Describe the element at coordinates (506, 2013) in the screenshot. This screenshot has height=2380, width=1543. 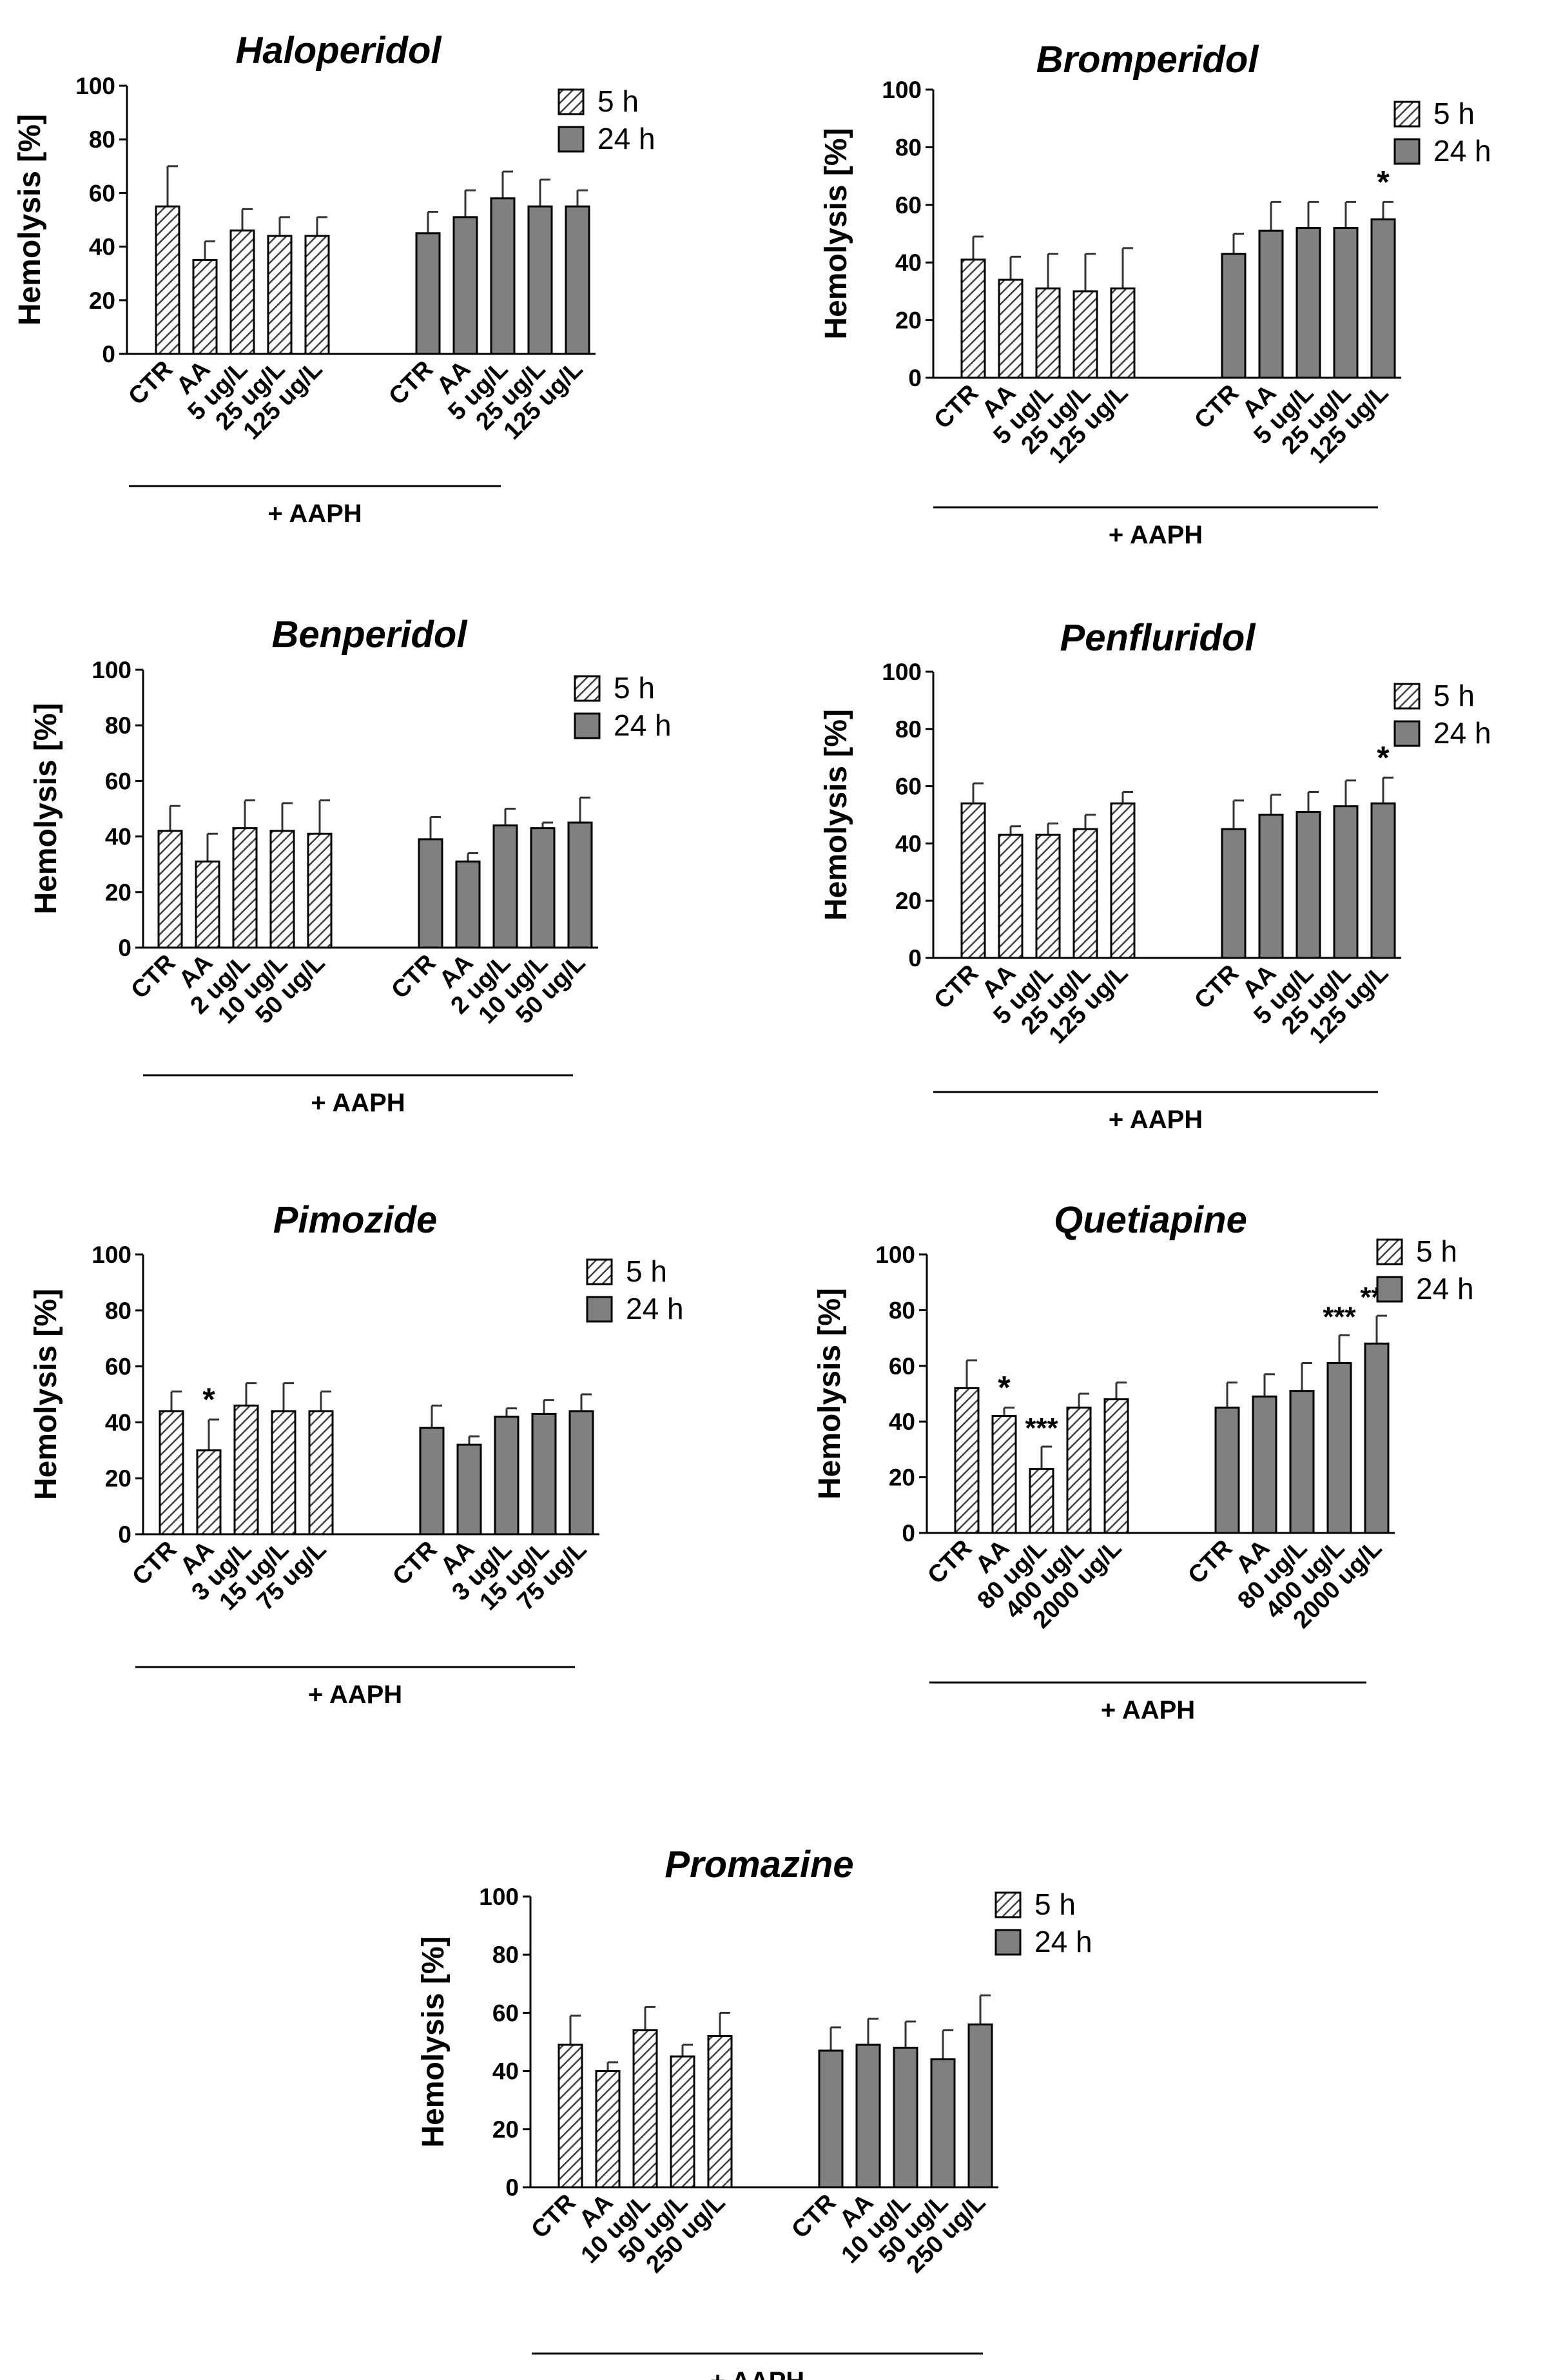
I see `promazine-y-tick-label: 60` at that location.